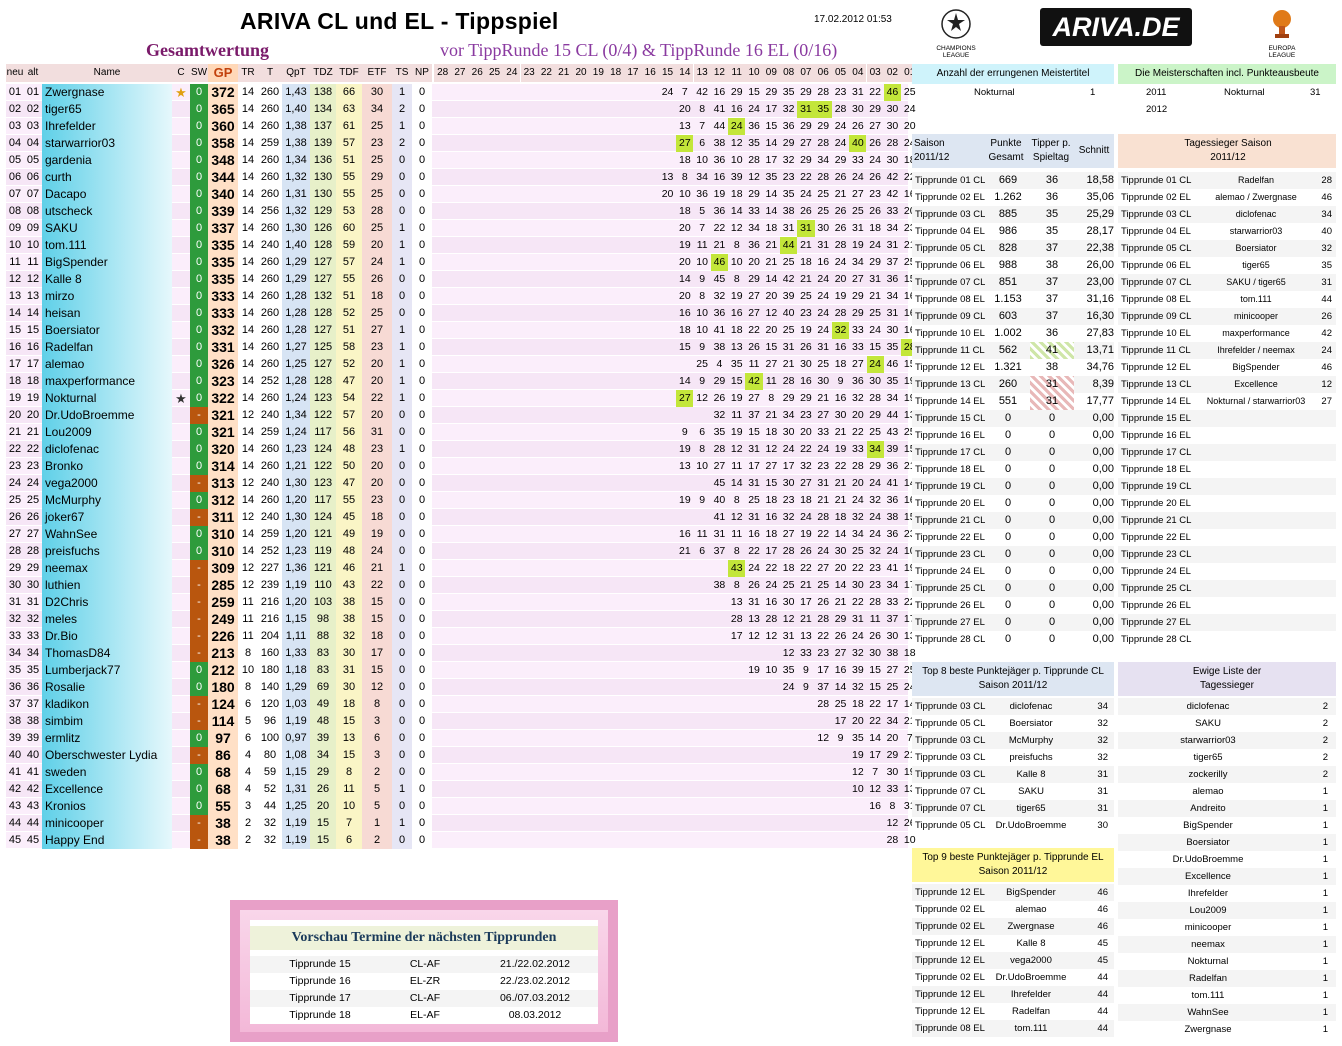 The image size is (1342, 1046). Describe the element at coordinates (107, 245) in the screenshot. I see `cell-name: tom.111` at that location.